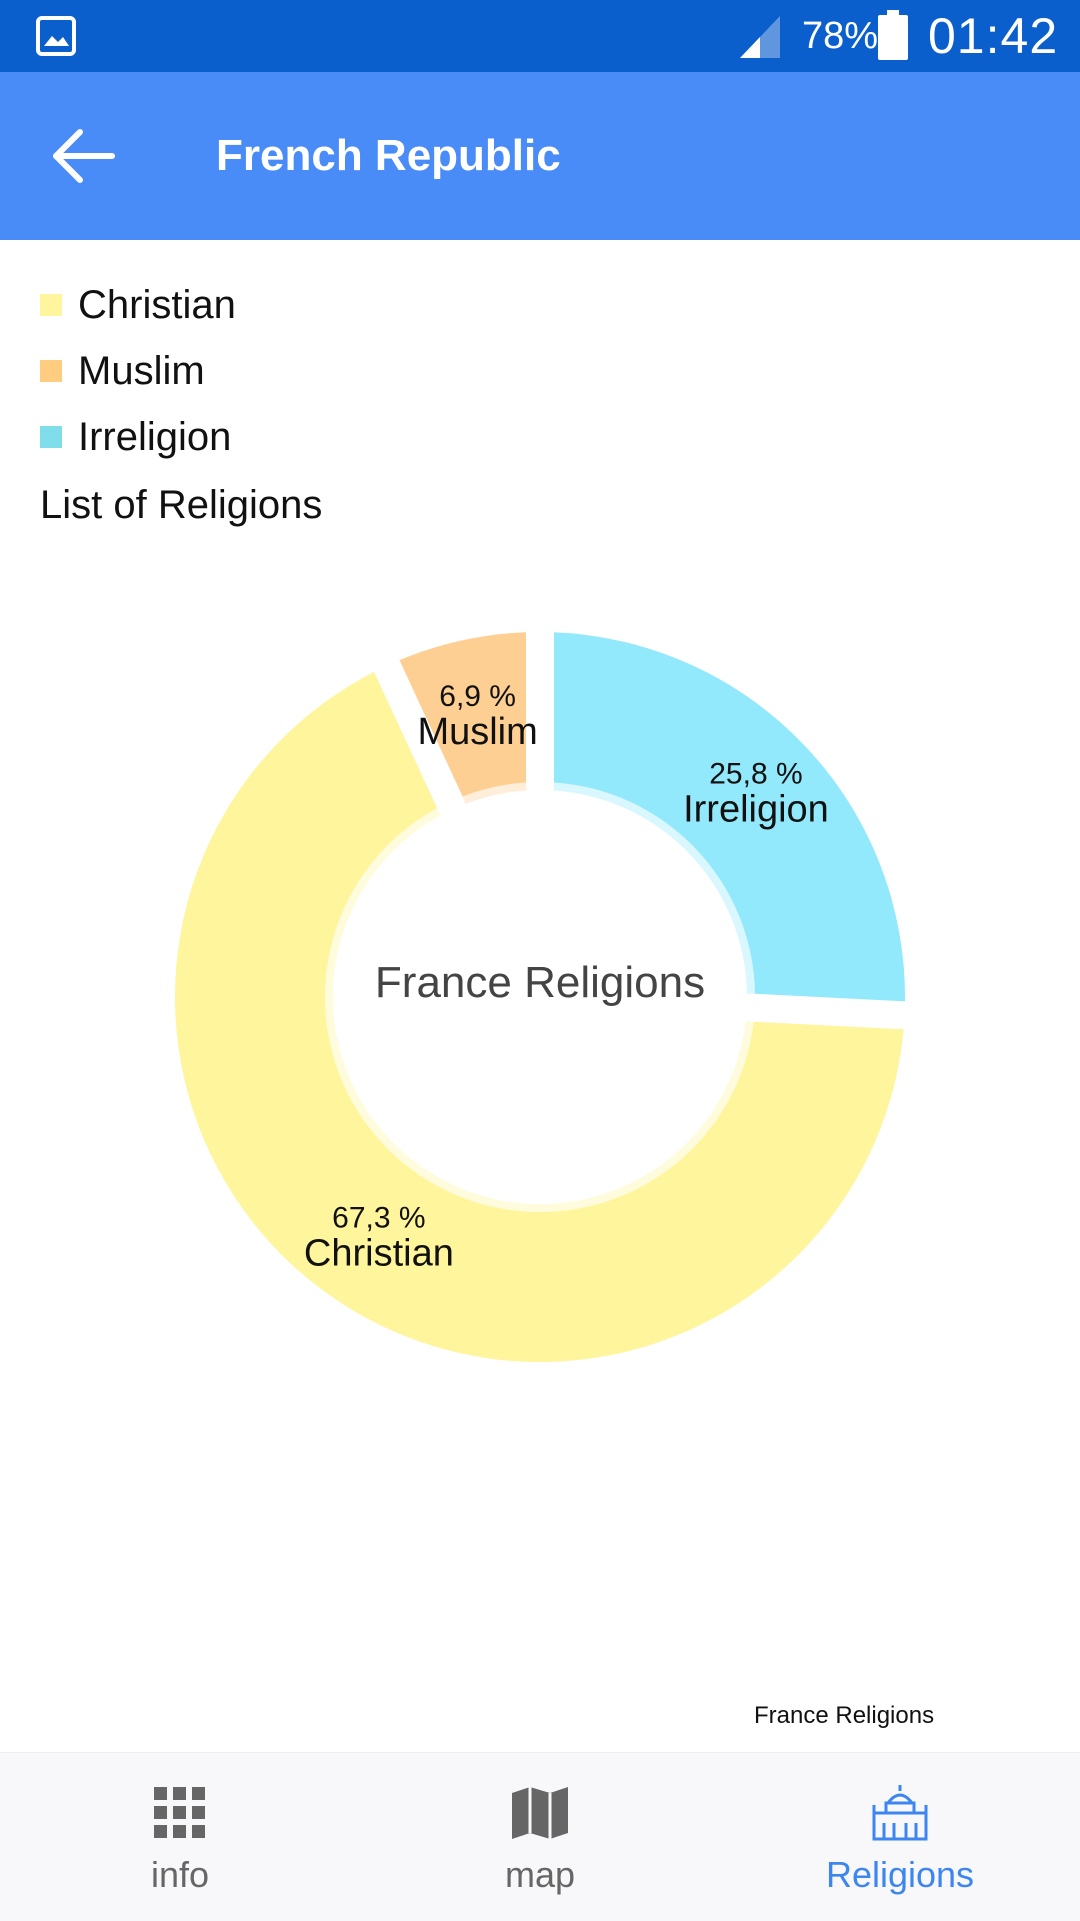  I want to click on nav-item-info: info, so click(180, 1837).